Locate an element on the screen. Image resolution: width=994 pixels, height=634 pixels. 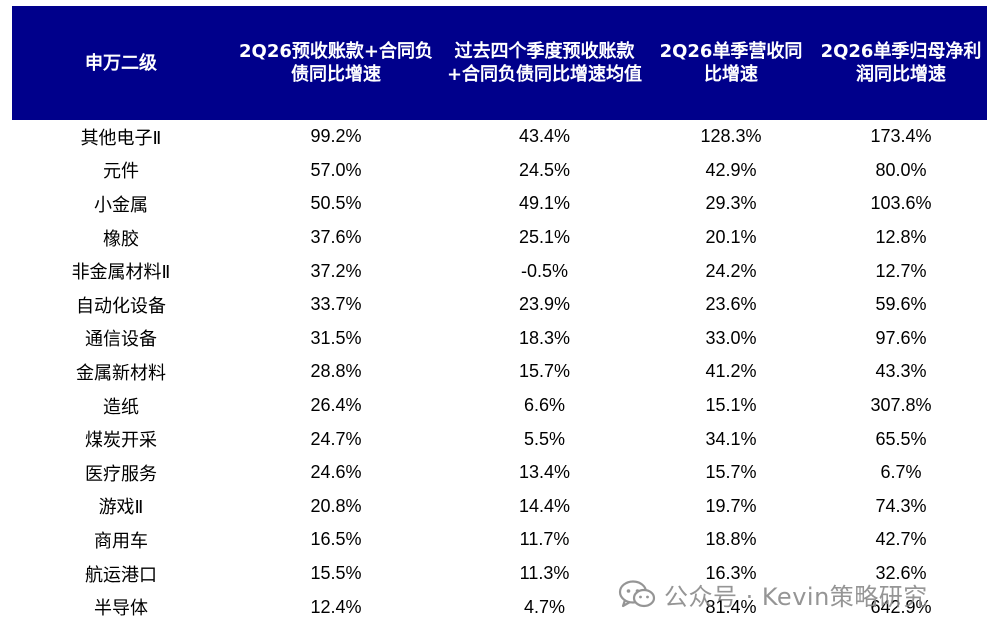
cell-revenue-growth: 29.3% is located at coordinates (731, 203).